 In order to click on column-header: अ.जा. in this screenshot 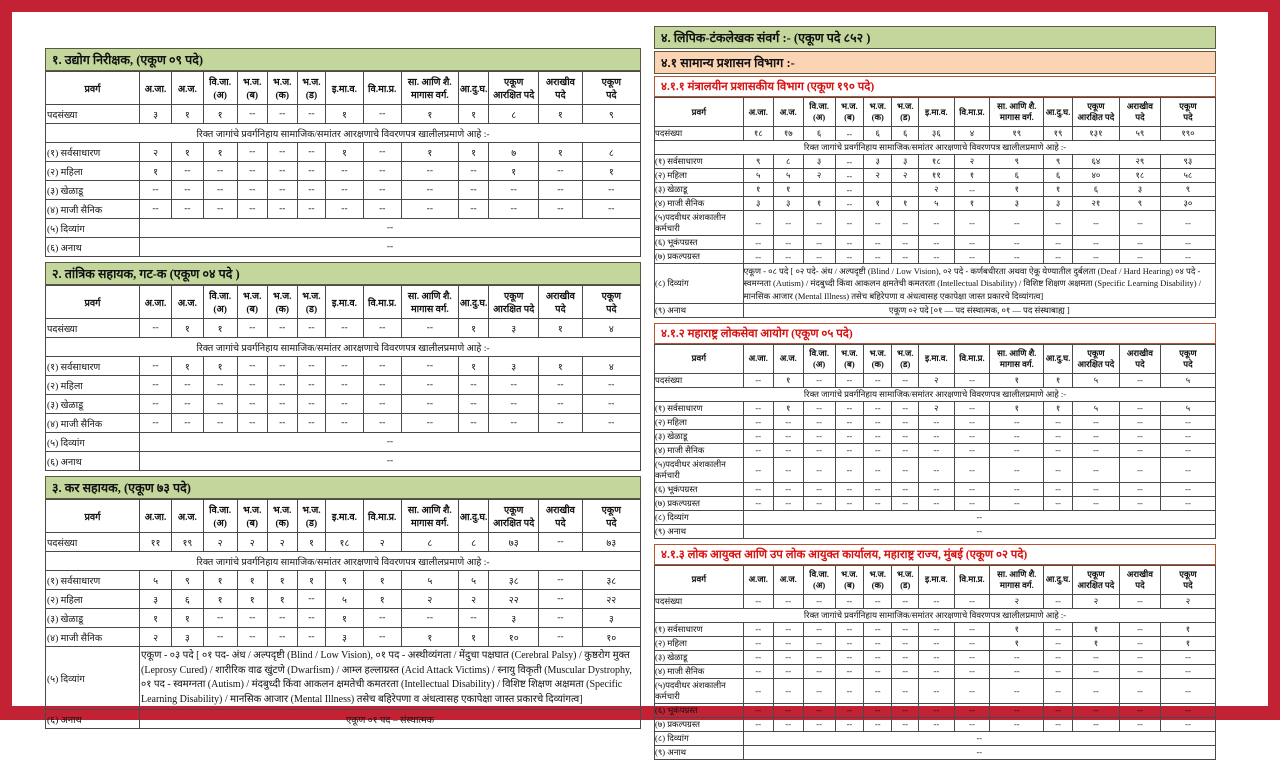, I will do `click(758, 112)`.